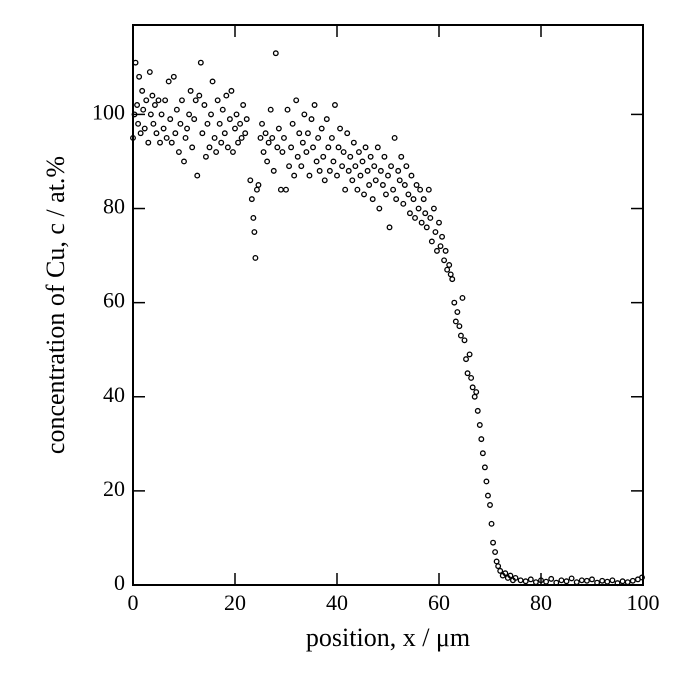 This screenshot has width=680, height=680. What do you see at coordinates (114, 394) in the screenshot?
I see `y-tick-label: 40` at bounding box center [114, 394].